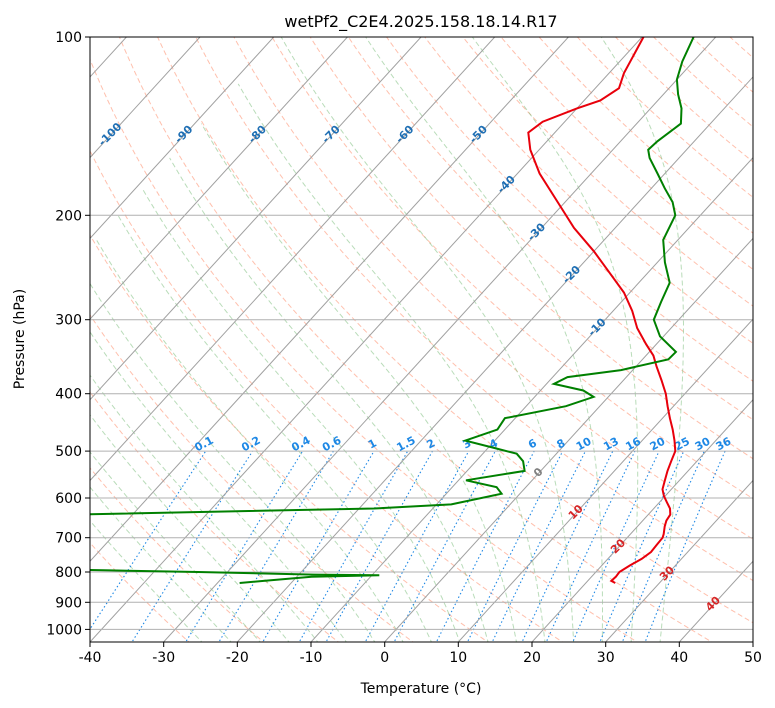  Describe the element at coordinates (90, 658) in the screenshot. I see `x-tick-label: -40` at that location.